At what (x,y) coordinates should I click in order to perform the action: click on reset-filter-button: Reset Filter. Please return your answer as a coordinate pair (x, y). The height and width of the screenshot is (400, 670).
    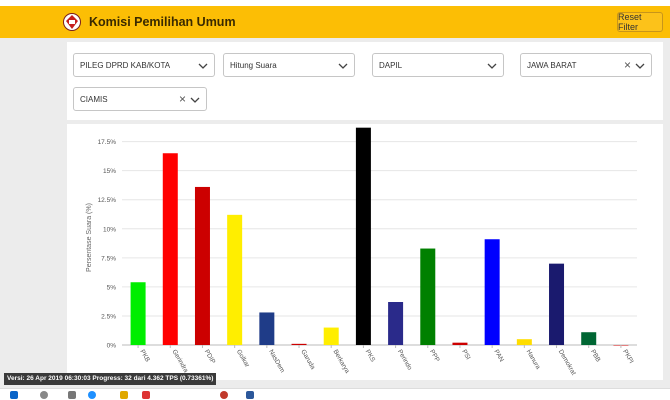
    Looking at the image, I should click on (640, 22).